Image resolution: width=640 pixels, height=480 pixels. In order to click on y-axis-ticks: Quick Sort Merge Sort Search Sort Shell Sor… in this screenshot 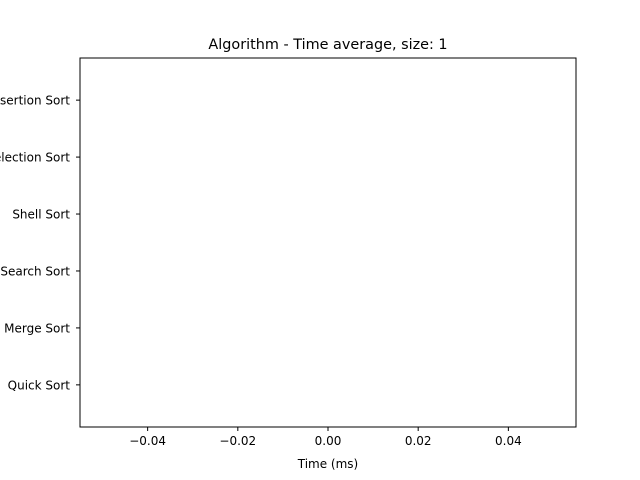, I will do `click(40, 243)`.